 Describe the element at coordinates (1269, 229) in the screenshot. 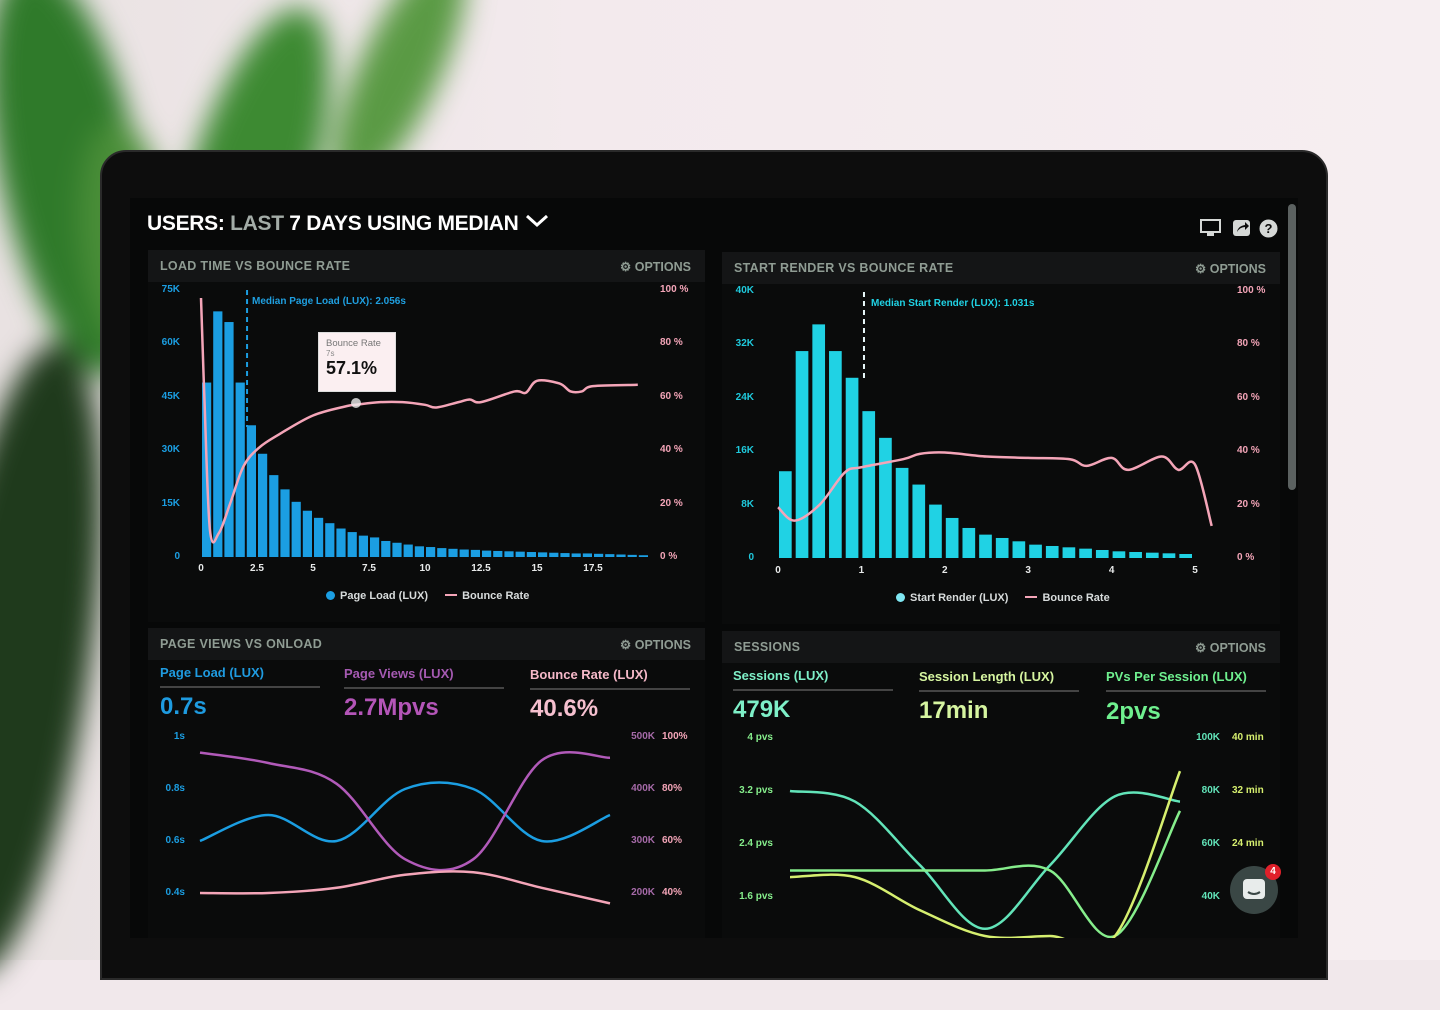

I see `help-icon: ?` at that location.